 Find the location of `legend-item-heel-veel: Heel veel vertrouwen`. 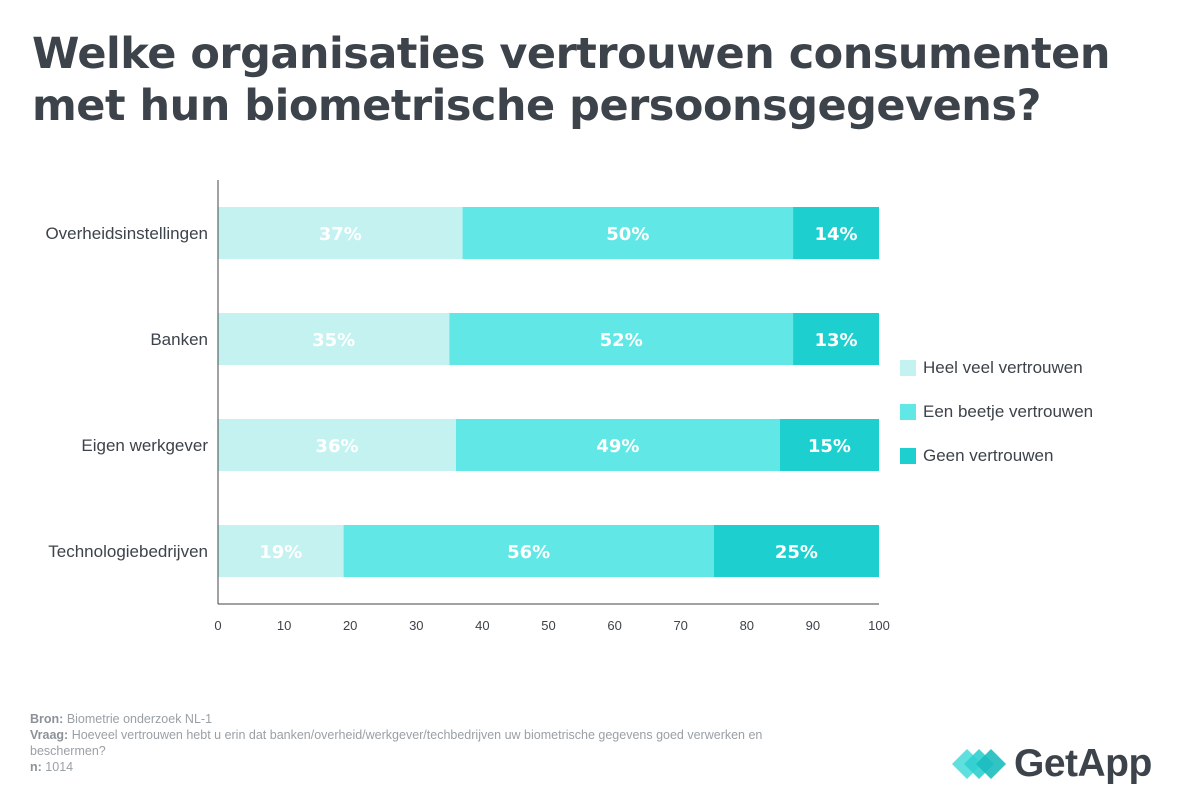

legend-item-heel-veel: Heel veel vertrouwen is located at coordinates (996, 368).